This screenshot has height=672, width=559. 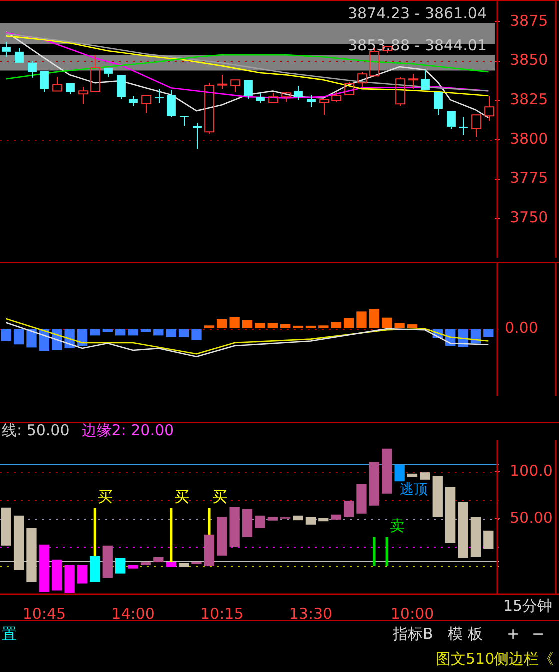 I want to click on y-tick-label: 100.0, so click(x=531, y=471).